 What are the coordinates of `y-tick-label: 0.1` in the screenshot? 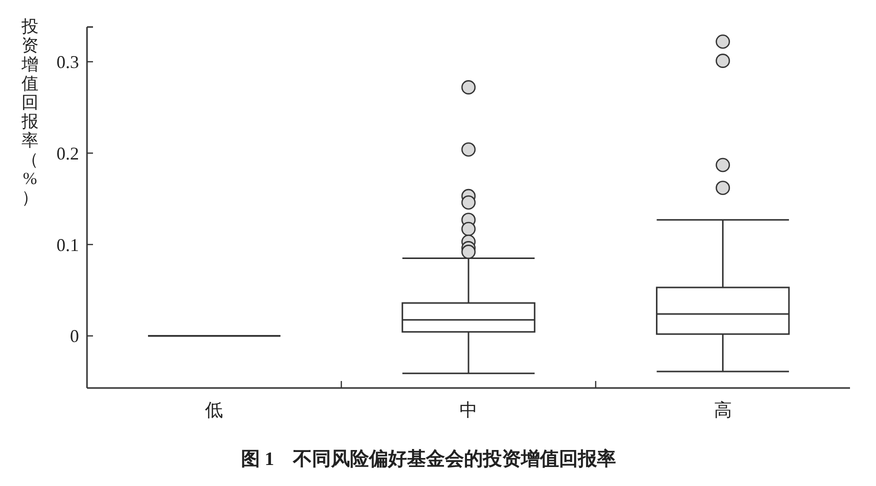 It's located at (67, 244).